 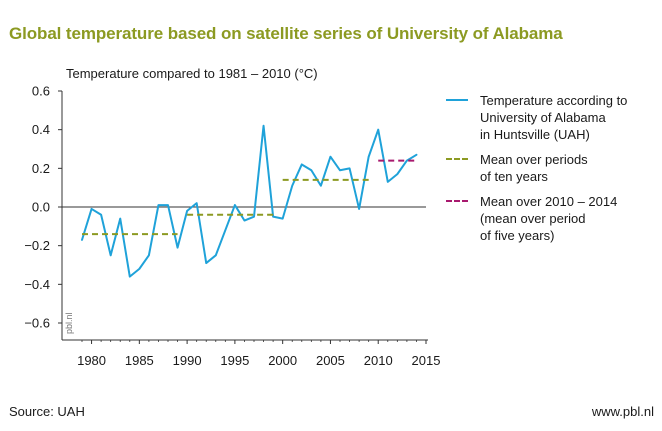 I want to click on y-axis-title: Temperature compared to 1981 – 2010 (°C), so click(x=192, y=73).